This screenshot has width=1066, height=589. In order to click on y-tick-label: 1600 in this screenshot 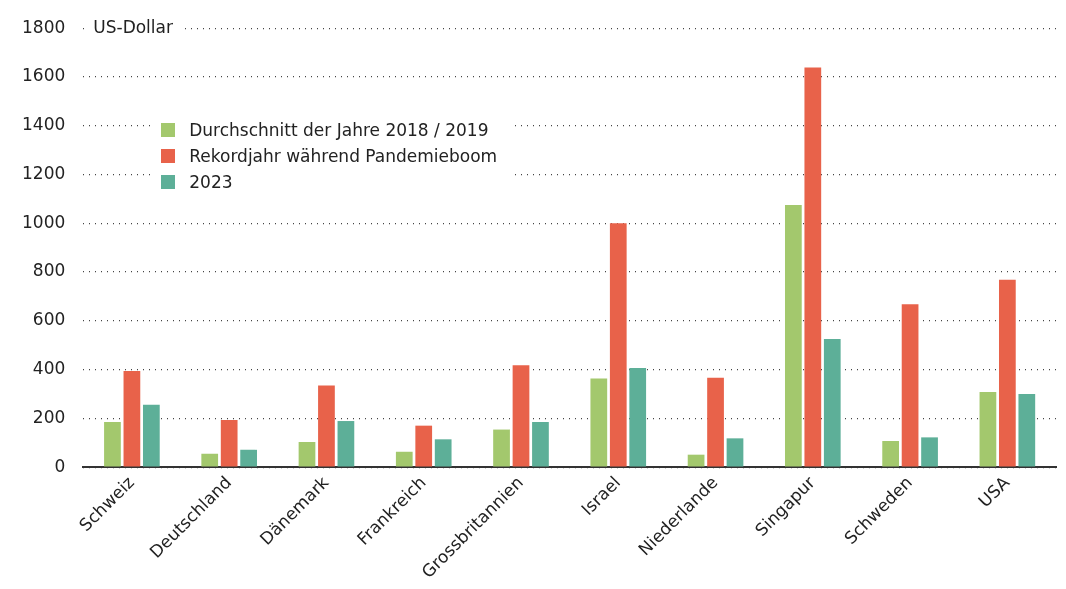, I will do `click(44, 75)`.